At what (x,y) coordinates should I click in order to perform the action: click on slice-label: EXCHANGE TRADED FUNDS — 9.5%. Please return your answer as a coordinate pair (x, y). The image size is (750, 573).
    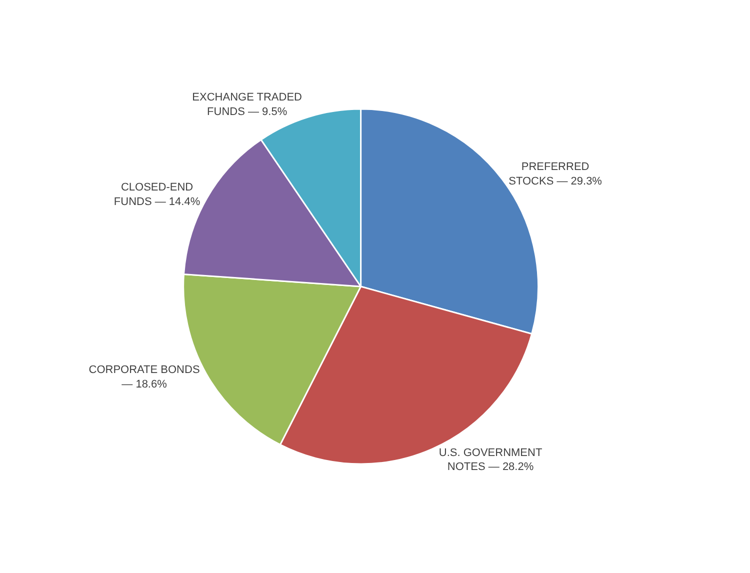
    Looking at the image, I should click on (247, 105).